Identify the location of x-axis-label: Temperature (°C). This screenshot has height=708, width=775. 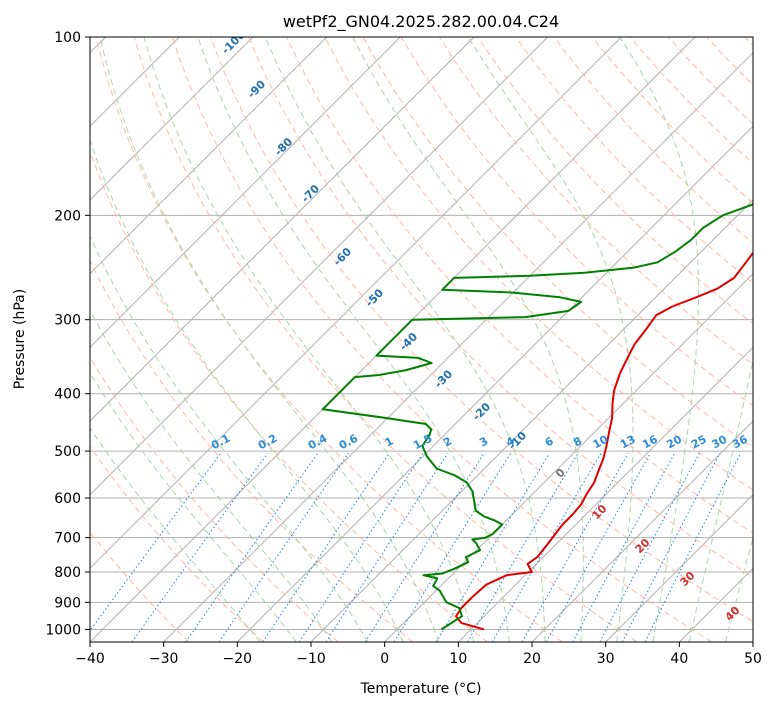
(421, 689).